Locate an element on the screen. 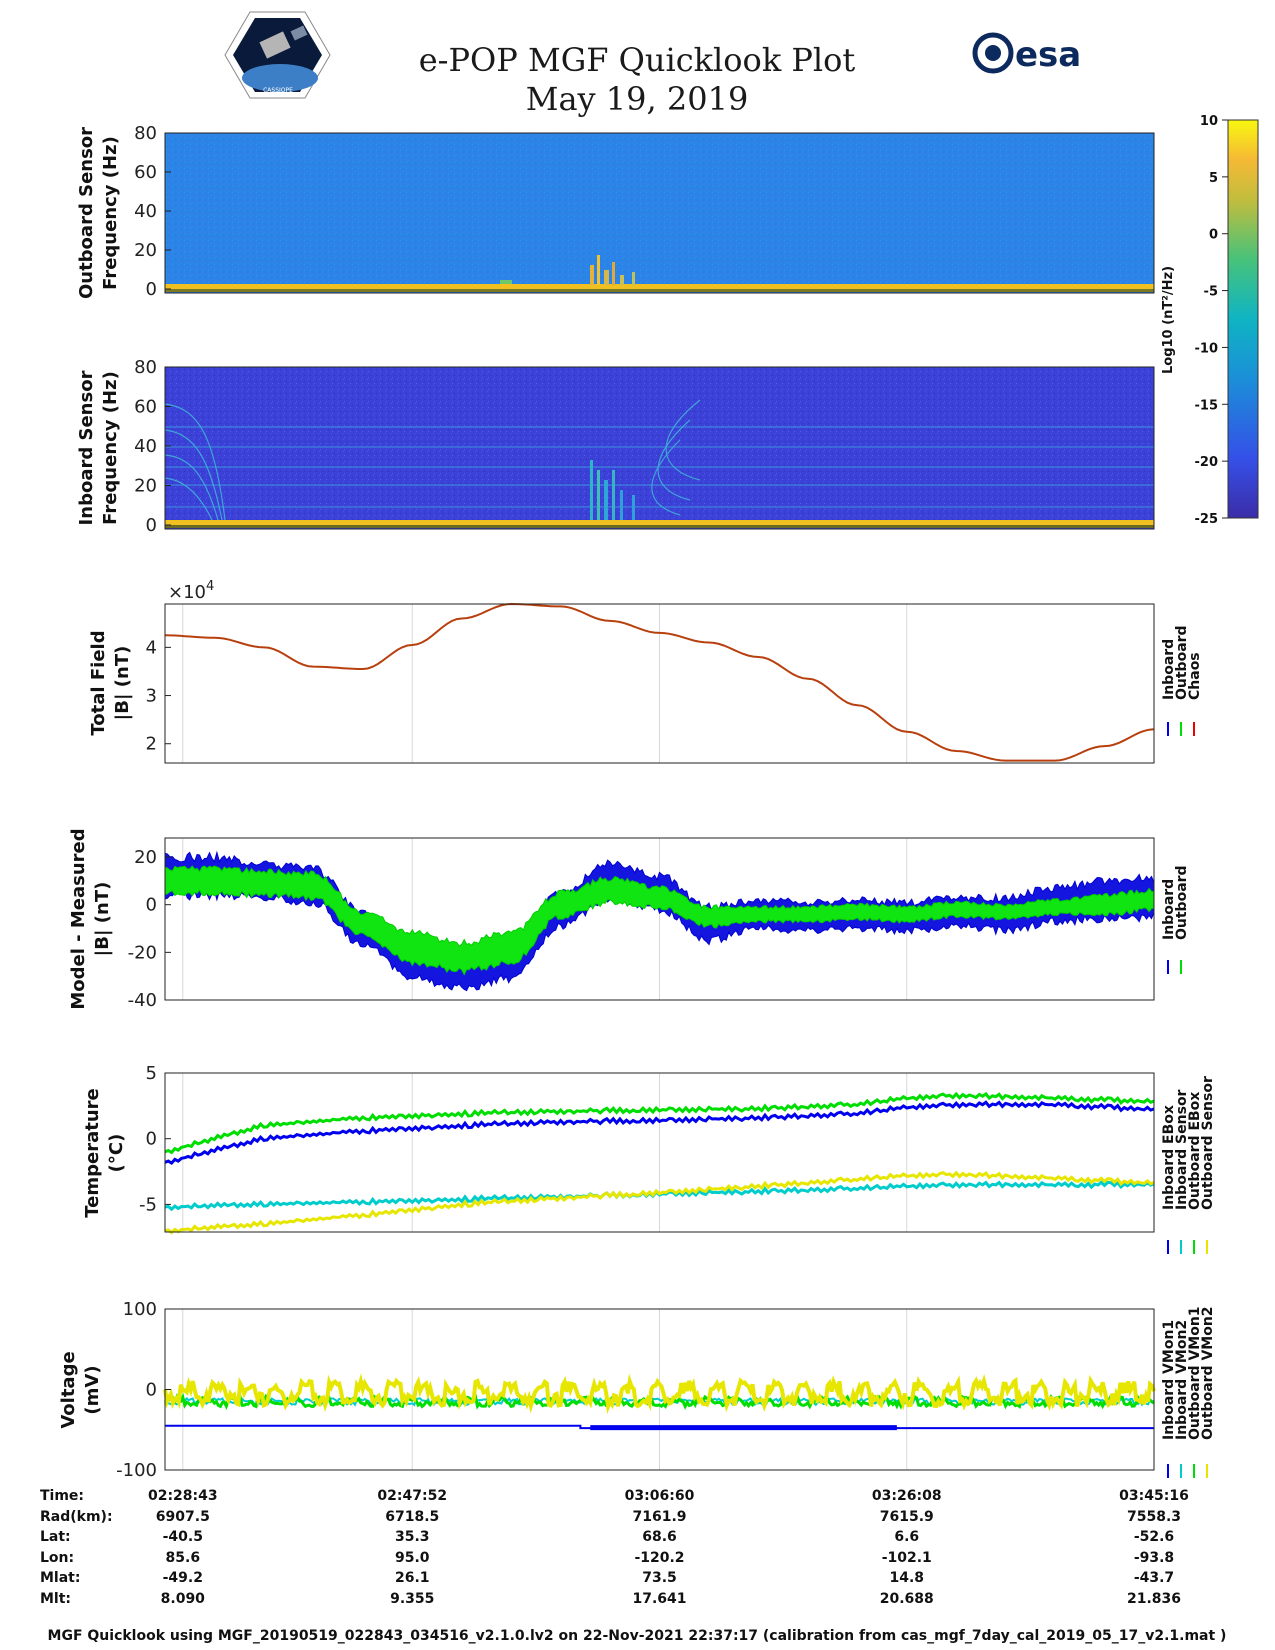 The width and height of the screenshot is (1275, 1650). inboard-dispersion-curves is located at coordinates (432, 460).